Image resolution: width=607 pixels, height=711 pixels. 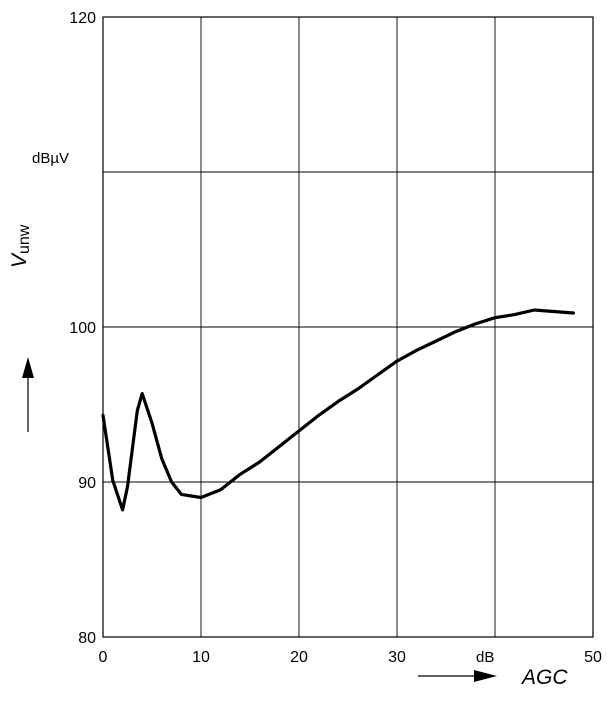 What do you see at coordinates (28, 394) in the screenshot?
I see `y-axis-arrow` at bounding box center [28, 394].